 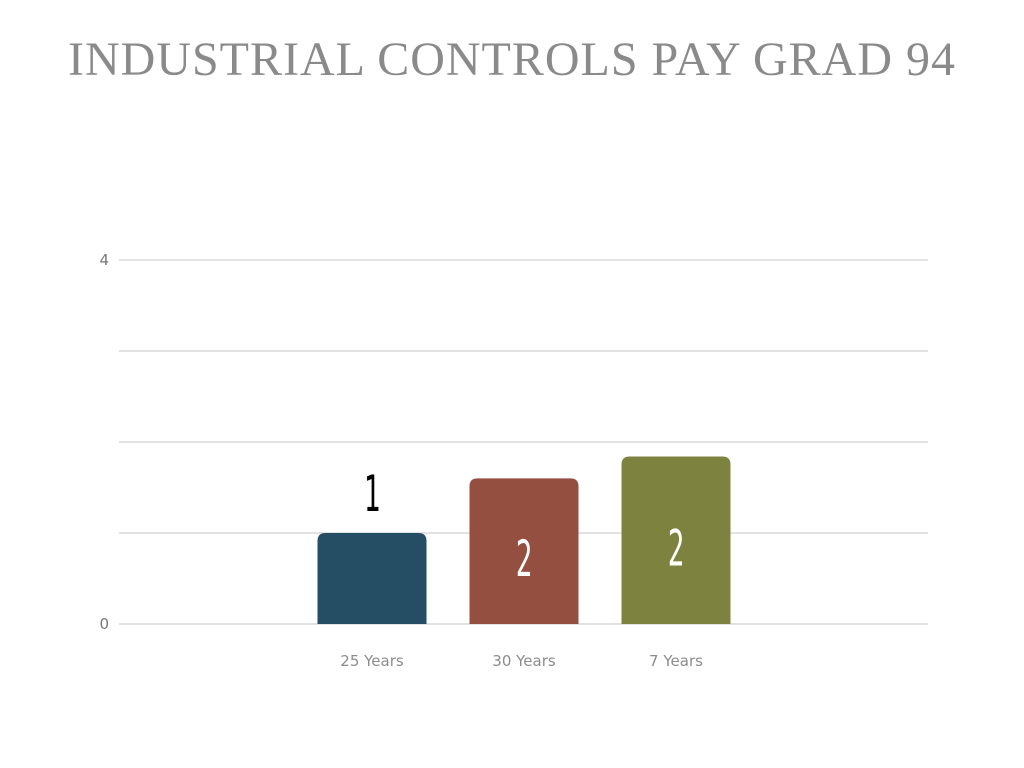 What do you see at coordinates (104, 260) in the screenshot?
I see `y-tick-label-1: 4` at bounding box center [104, 260].